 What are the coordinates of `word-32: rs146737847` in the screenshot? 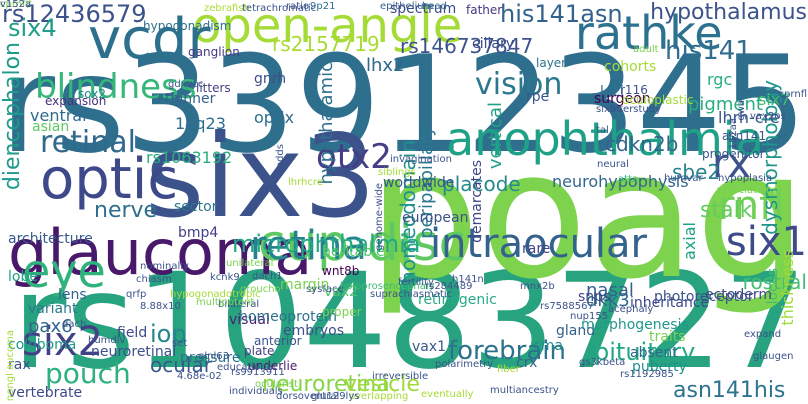 It's located at (467, 46).